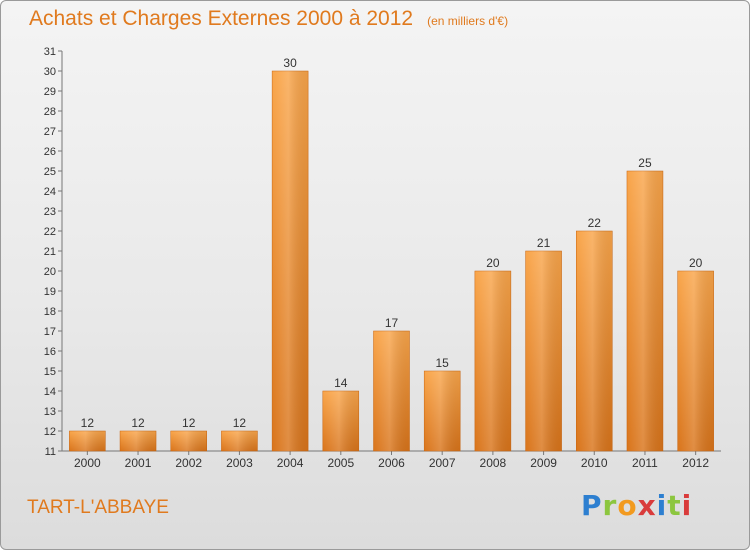 This screenshot has height=550, width=750. Describe the element at coordinates (50, 432) in the screenshot. I see `y-tick-label: 12` at that location.